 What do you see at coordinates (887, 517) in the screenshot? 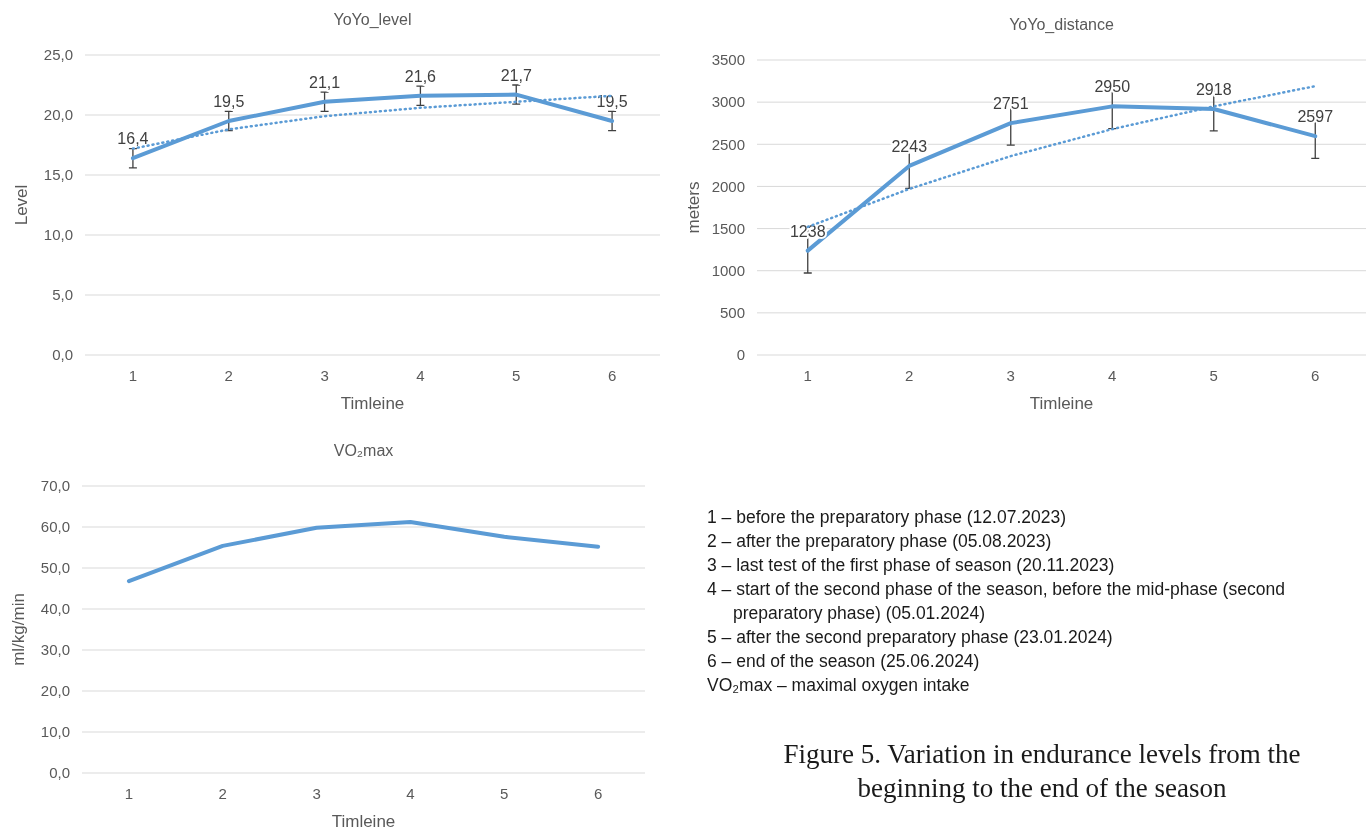
I see `text: 1 – before the preparatory phase (12.07.2023)` at bounding box center [887, 517].